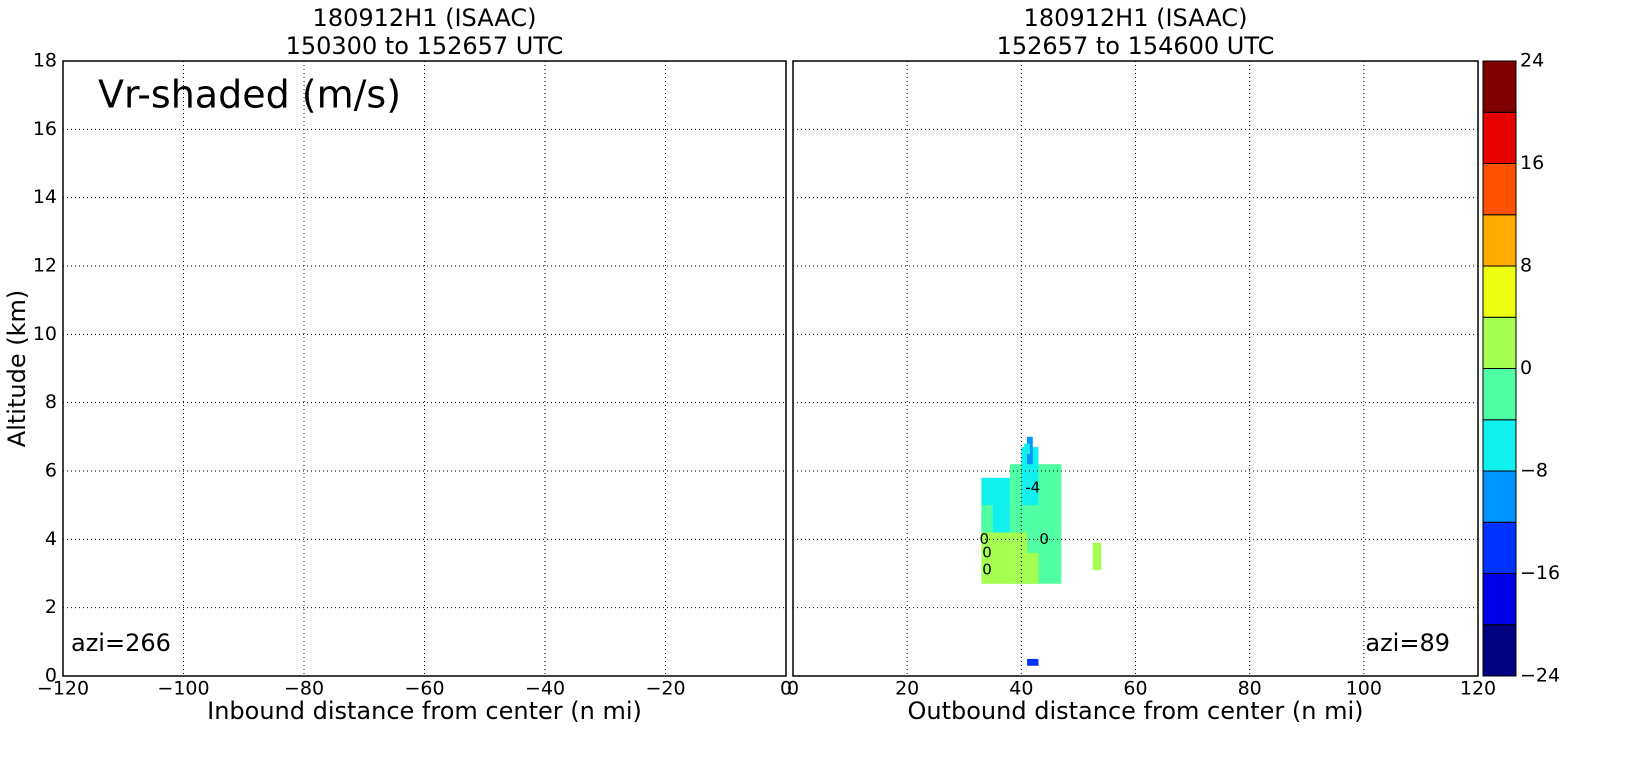 The image size is (1630, 762). What do you see at coordinates (45, 266) in the screenshot?
I see `y-tick-label: 12` at bounding box center [45, 266].